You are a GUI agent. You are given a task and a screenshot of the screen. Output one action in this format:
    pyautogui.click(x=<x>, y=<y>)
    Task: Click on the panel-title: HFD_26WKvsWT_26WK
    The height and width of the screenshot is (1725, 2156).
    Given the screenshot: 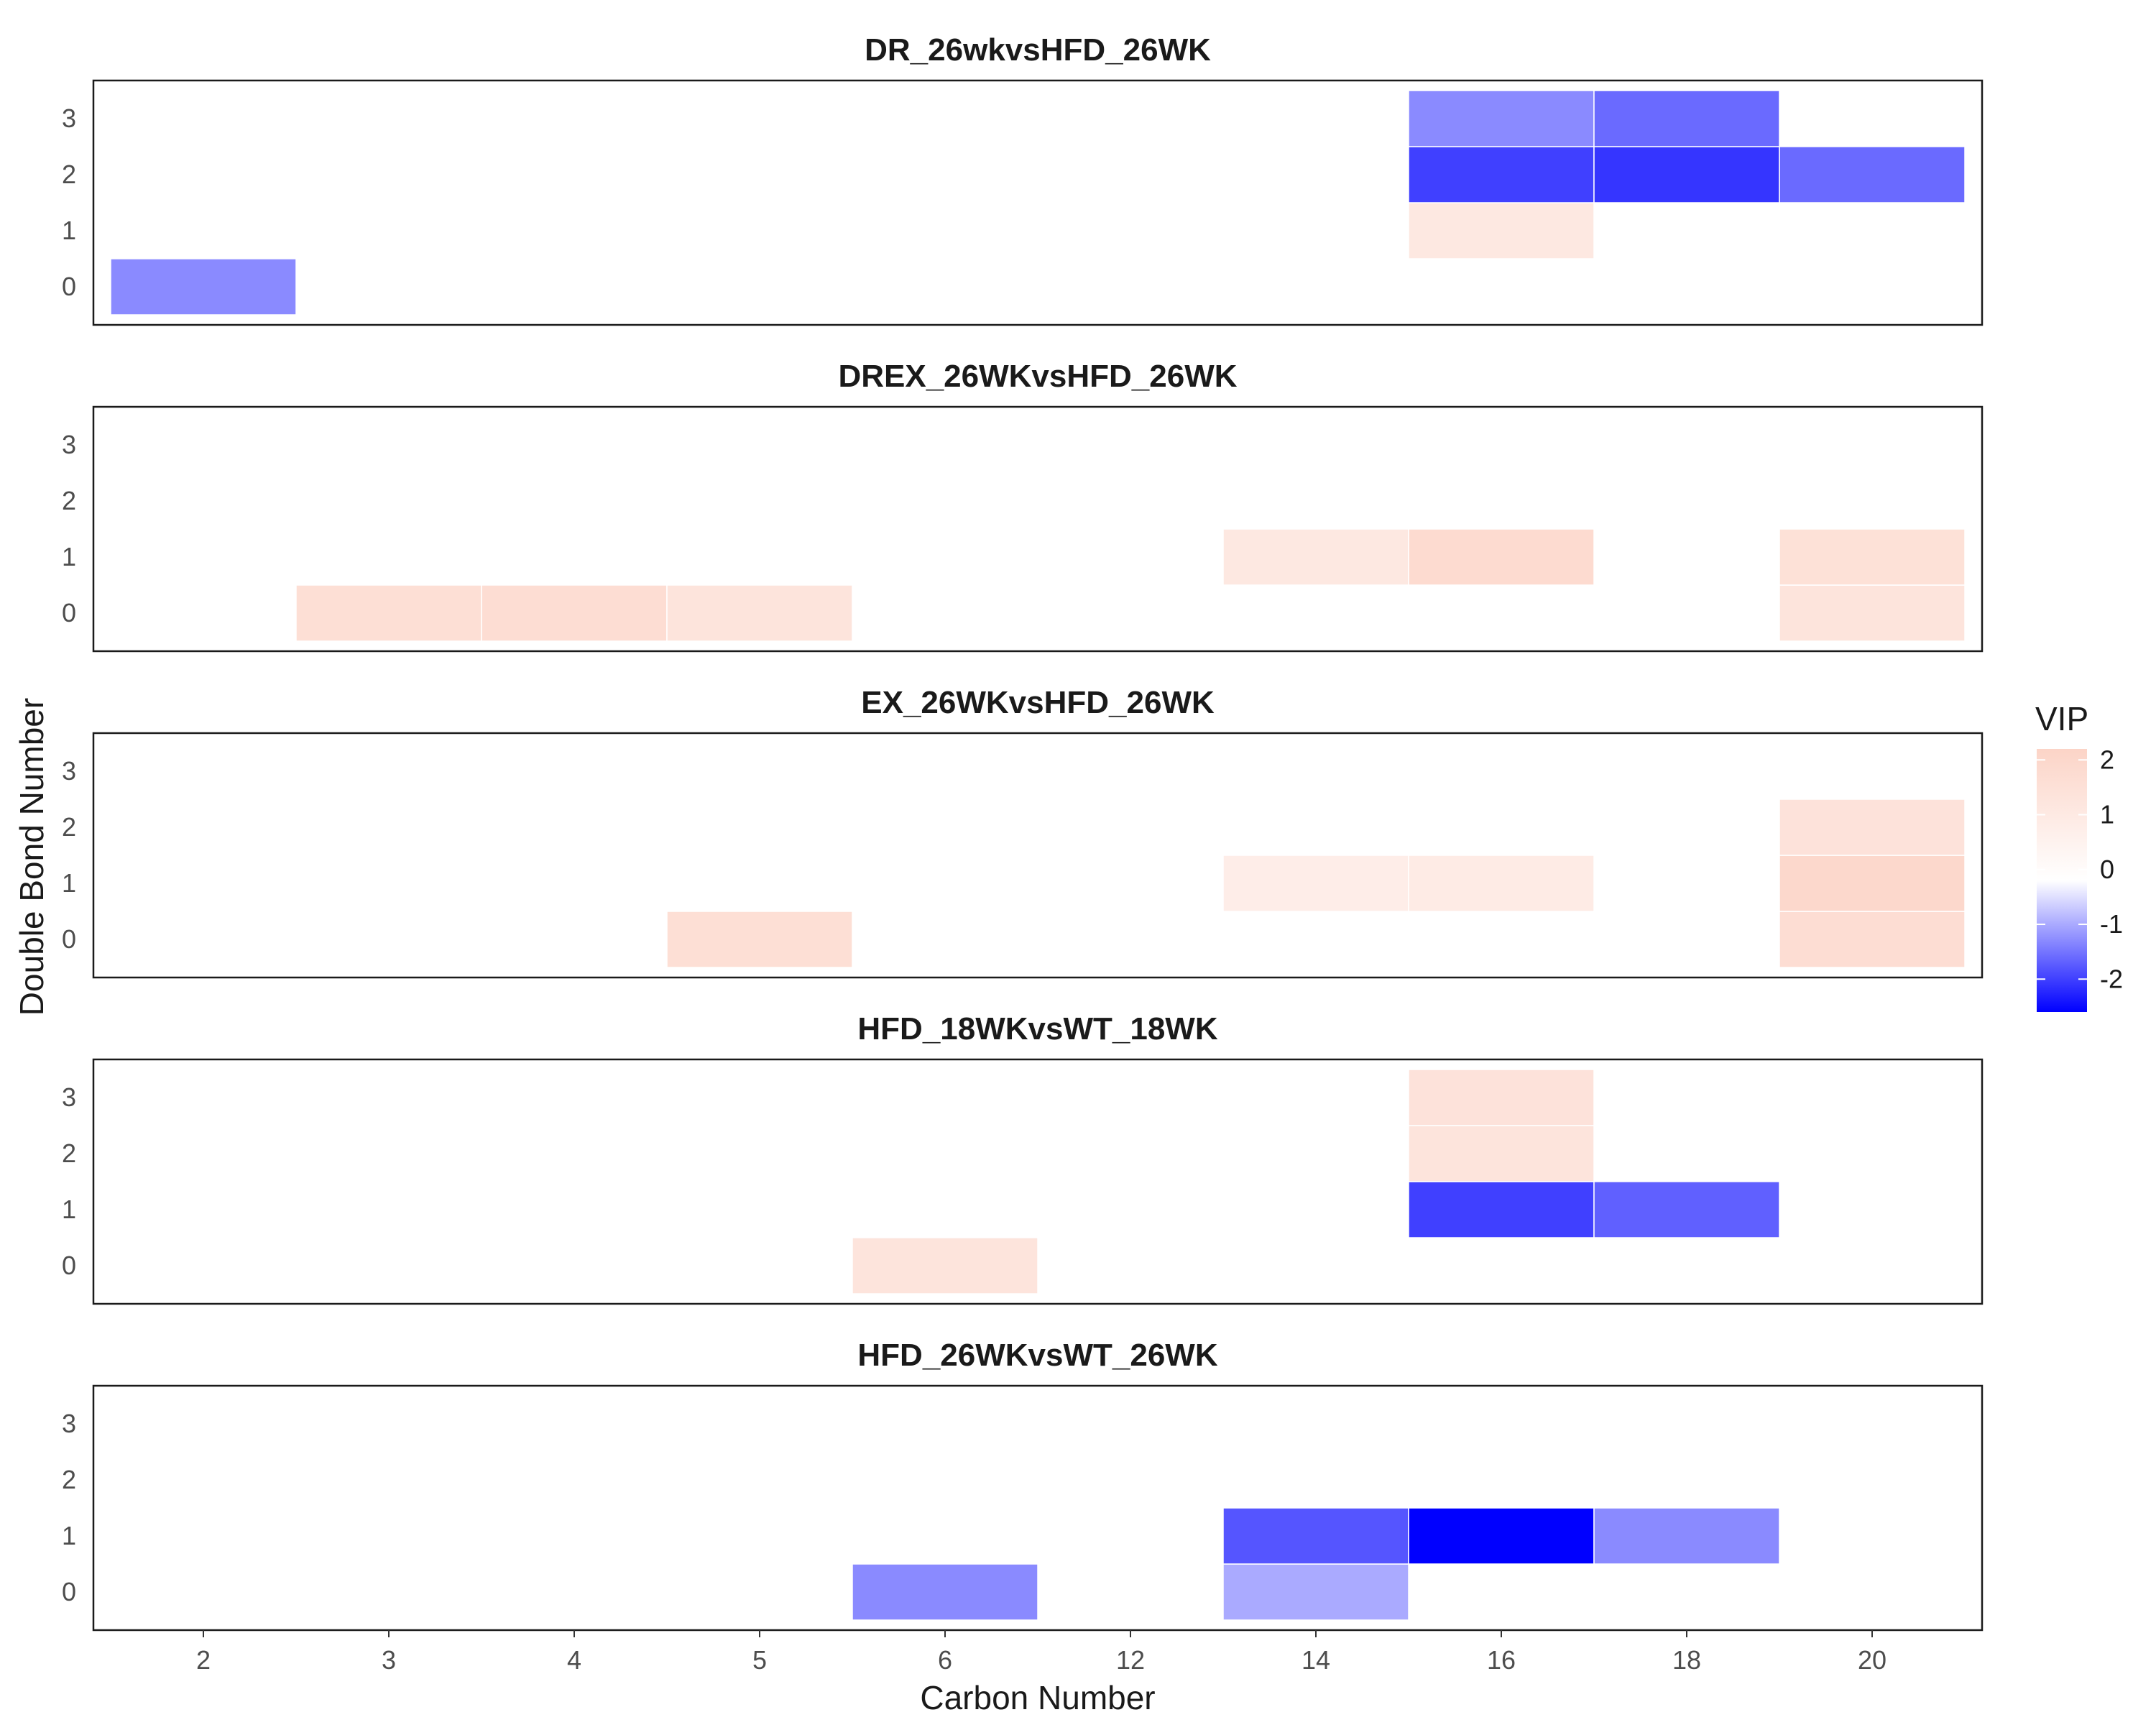 What is the action you would take?
    pyautogui.click(x=1037, y=1355)
    